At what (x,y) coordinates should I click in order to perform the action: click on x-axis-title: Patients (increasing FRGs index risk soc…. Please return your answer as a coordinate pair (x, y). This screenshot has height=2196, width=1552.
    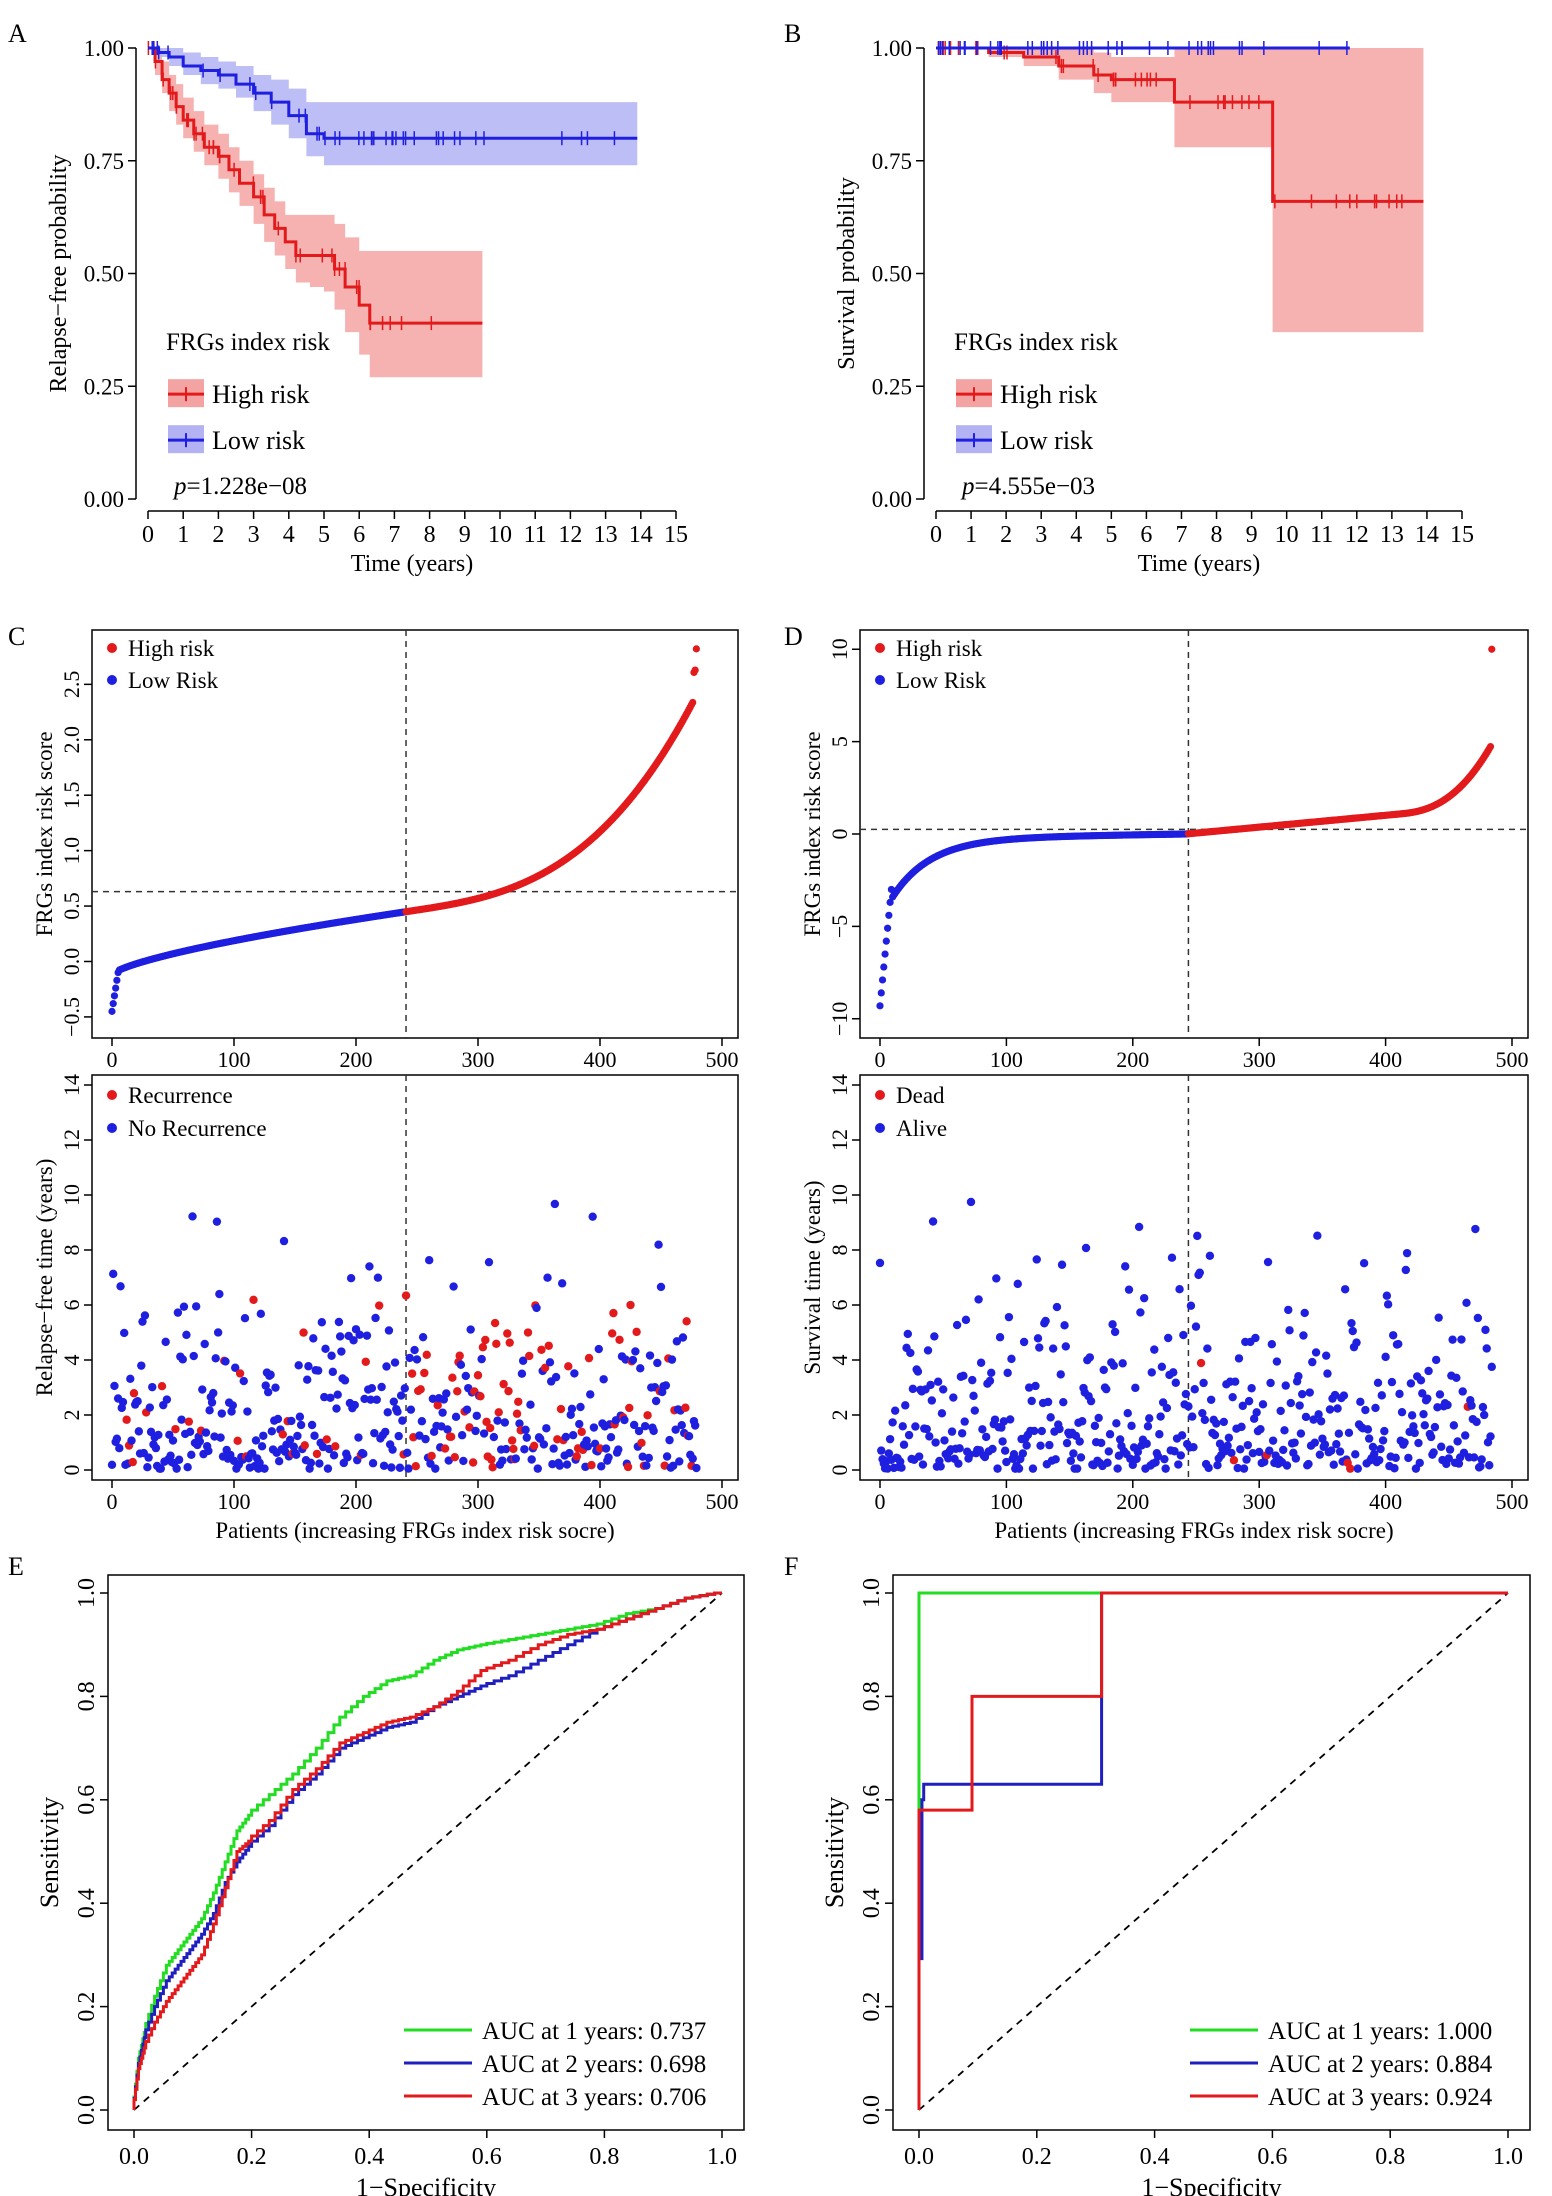
    Looking at the image, I should click on (1193, 1530).